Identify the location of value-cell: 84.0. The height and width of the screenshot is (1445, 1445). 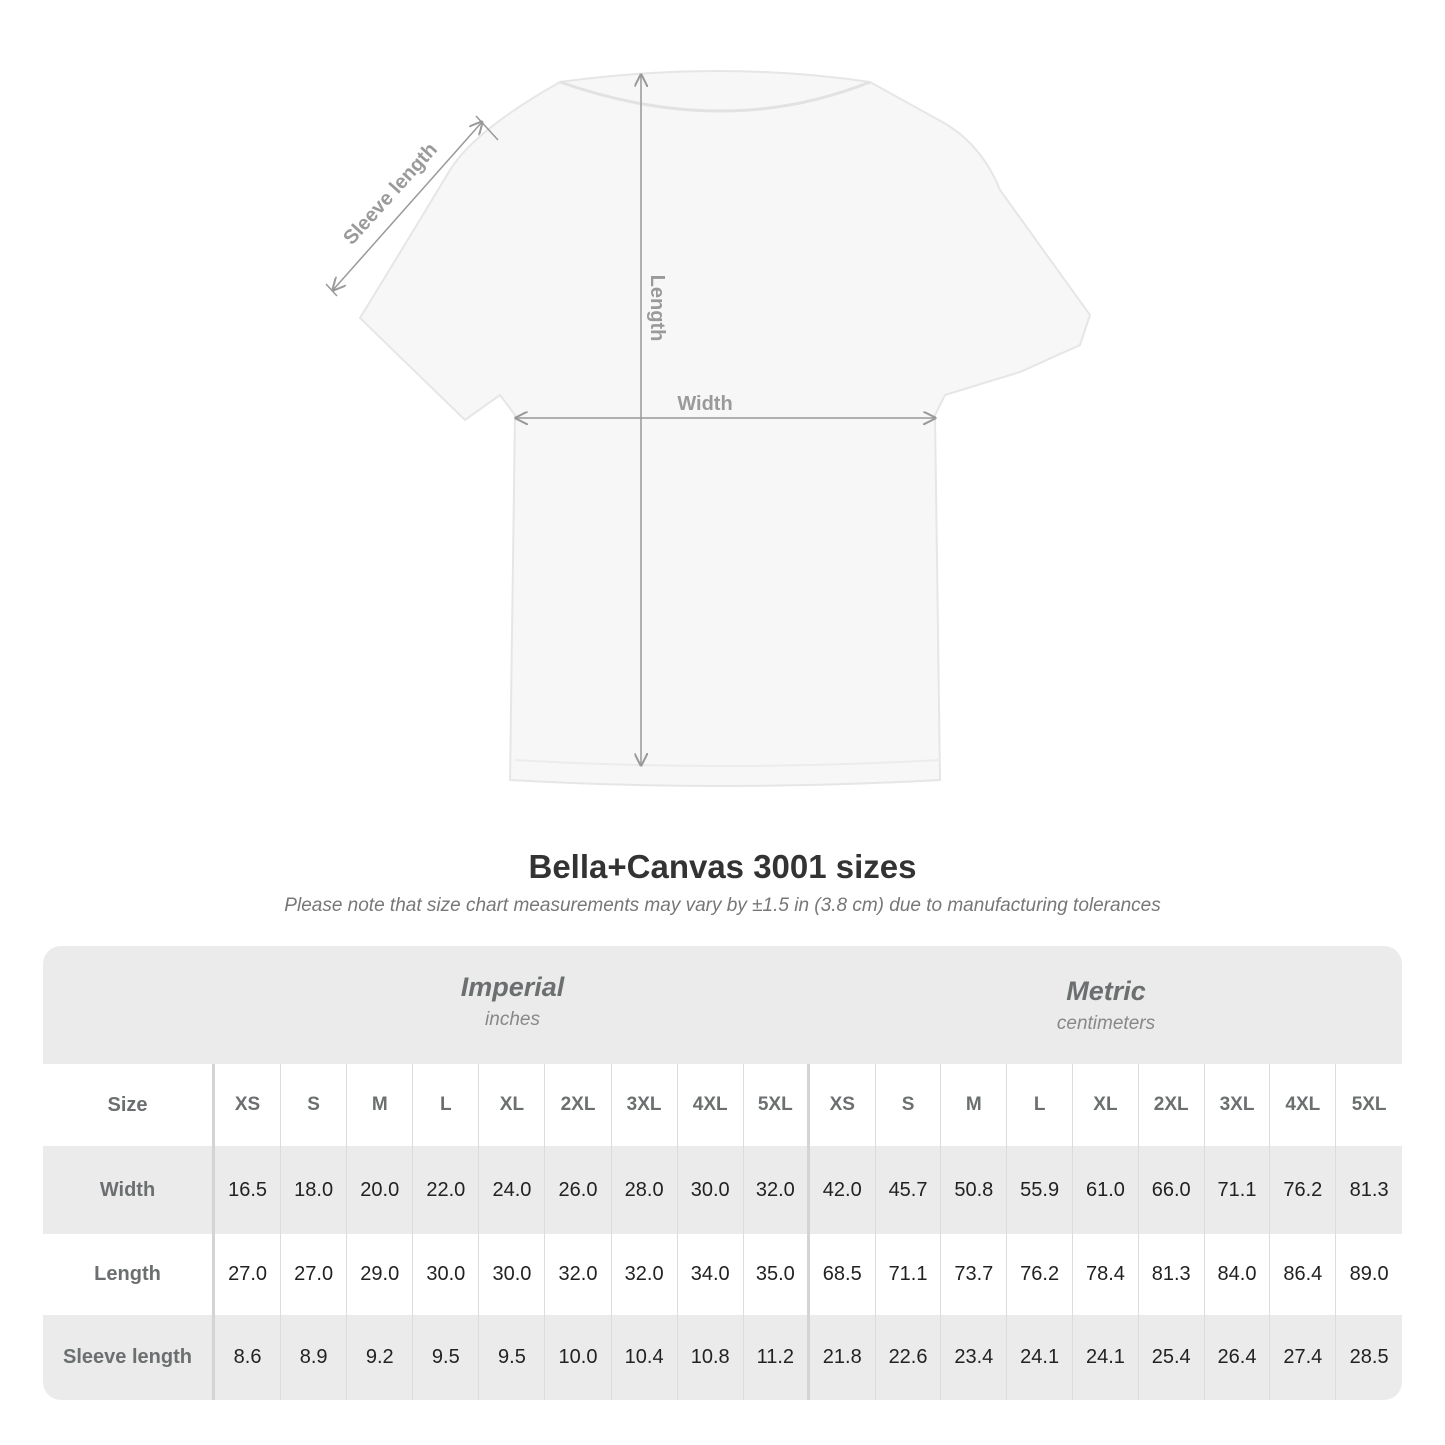
(1238, 1274).